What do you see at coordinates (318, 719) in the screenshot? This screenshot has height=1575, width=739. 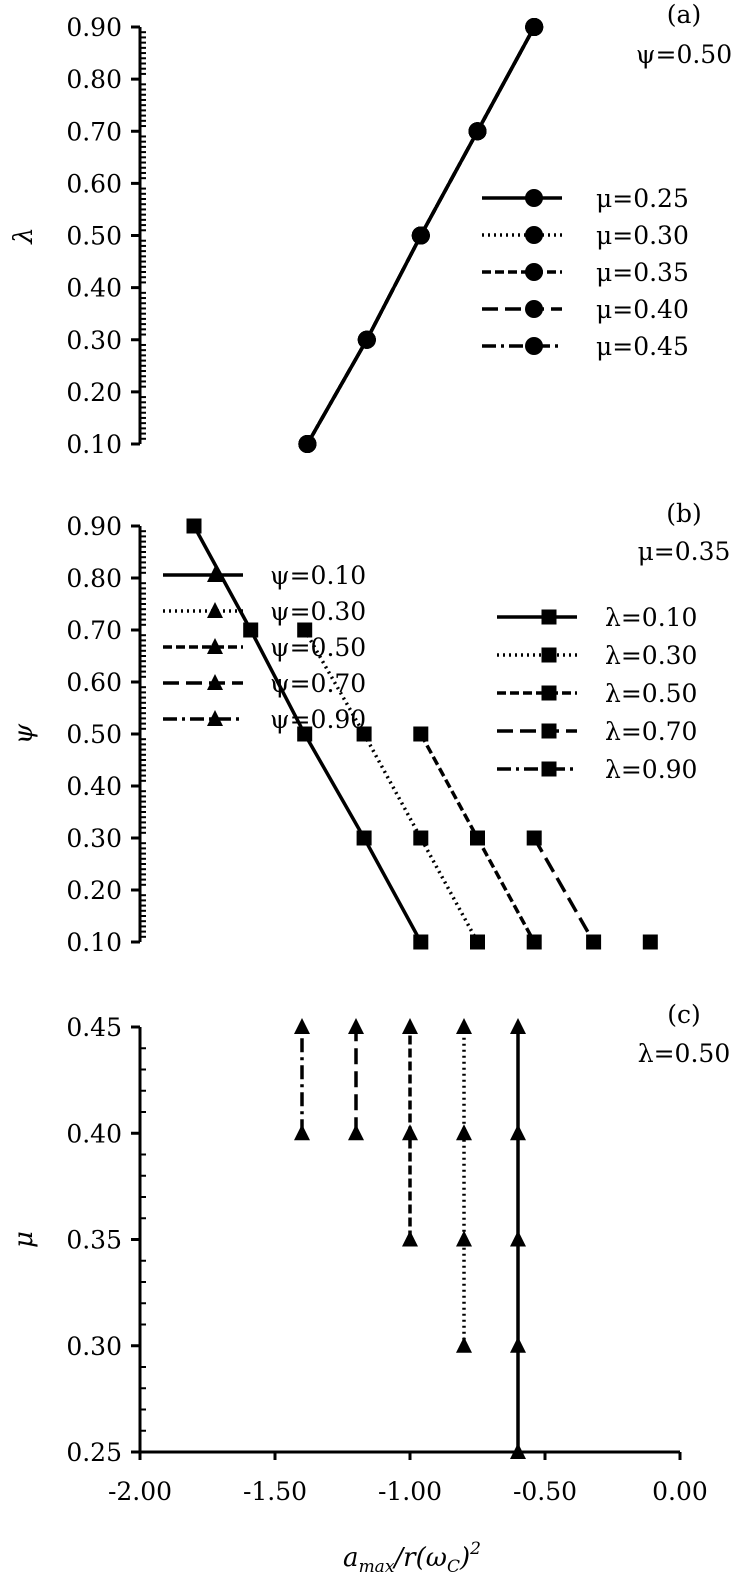 I see `legend-label: ψ=0.90` at bounding box center [318, 719].